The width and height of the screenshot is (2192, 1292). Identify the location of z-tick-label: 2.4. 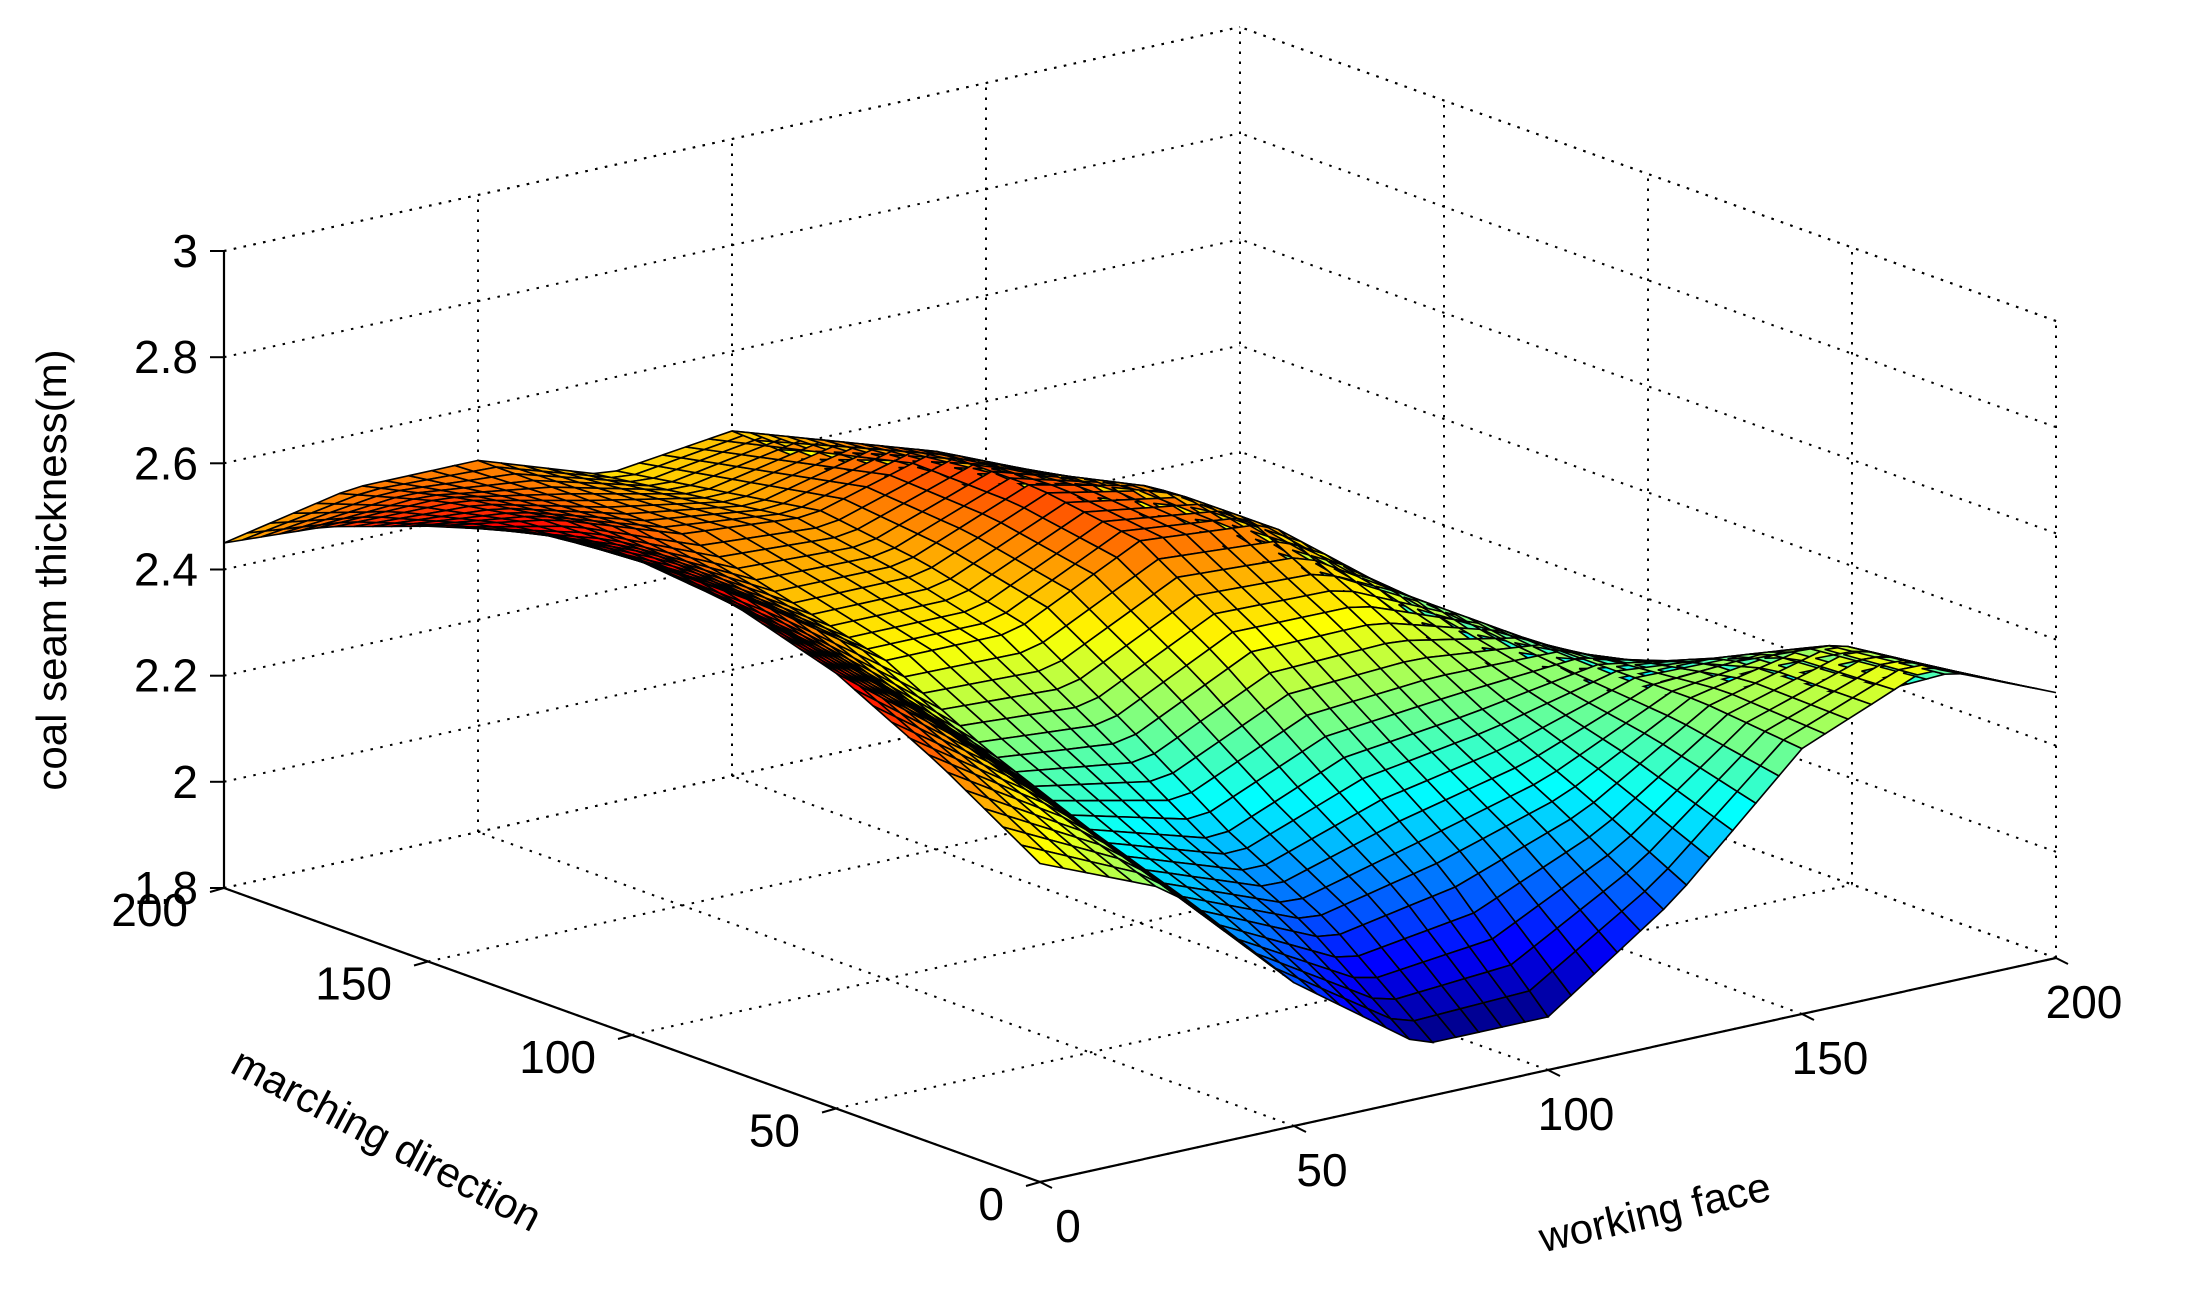
(166, 570).